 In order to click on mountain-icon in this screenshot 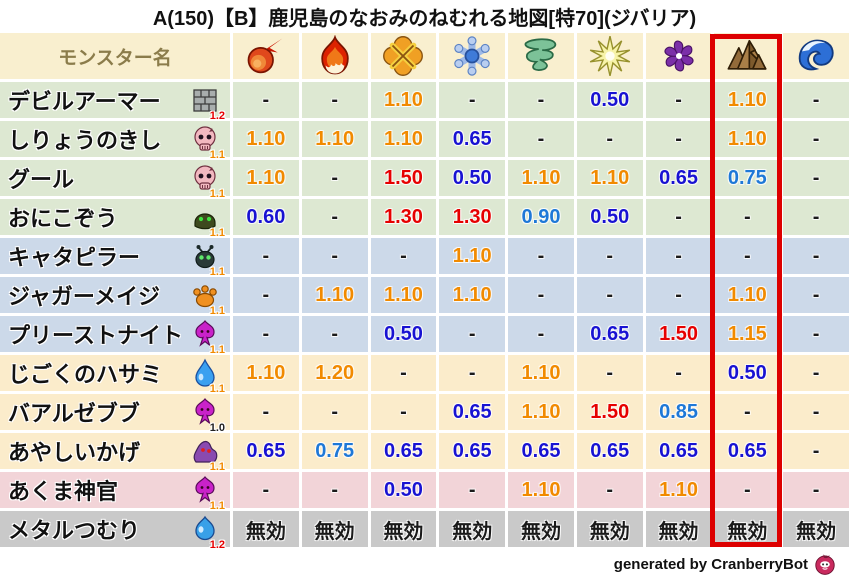, I will do `click(747, 56)`.